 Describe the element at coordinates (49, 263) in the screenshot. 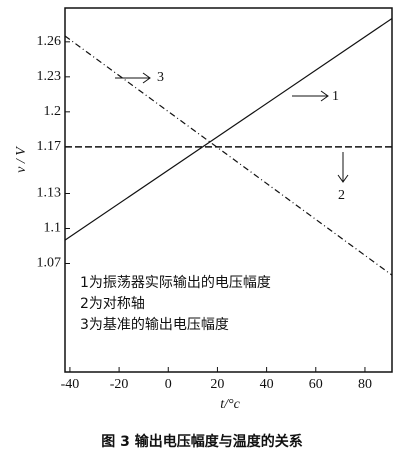

I see `y-tick-label: 1.07` at that location.